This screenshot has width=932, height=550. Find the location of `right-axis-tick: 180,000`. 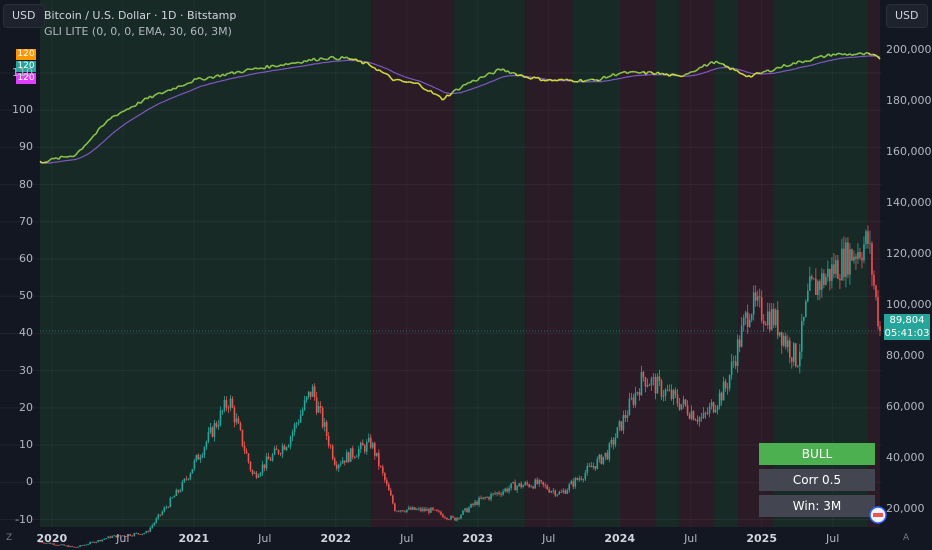

right-axis-tick: 180,000 is located at coordinates (909, 100).